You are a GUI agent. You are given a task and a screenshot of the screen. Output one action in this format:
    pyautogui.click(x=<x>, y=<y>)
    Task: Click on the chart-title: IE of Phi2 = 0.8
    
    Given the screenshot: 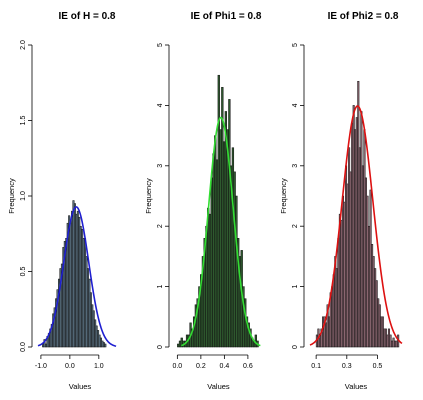 What is the action you would take?
    pyautogui.click(x=363, y=16)
    